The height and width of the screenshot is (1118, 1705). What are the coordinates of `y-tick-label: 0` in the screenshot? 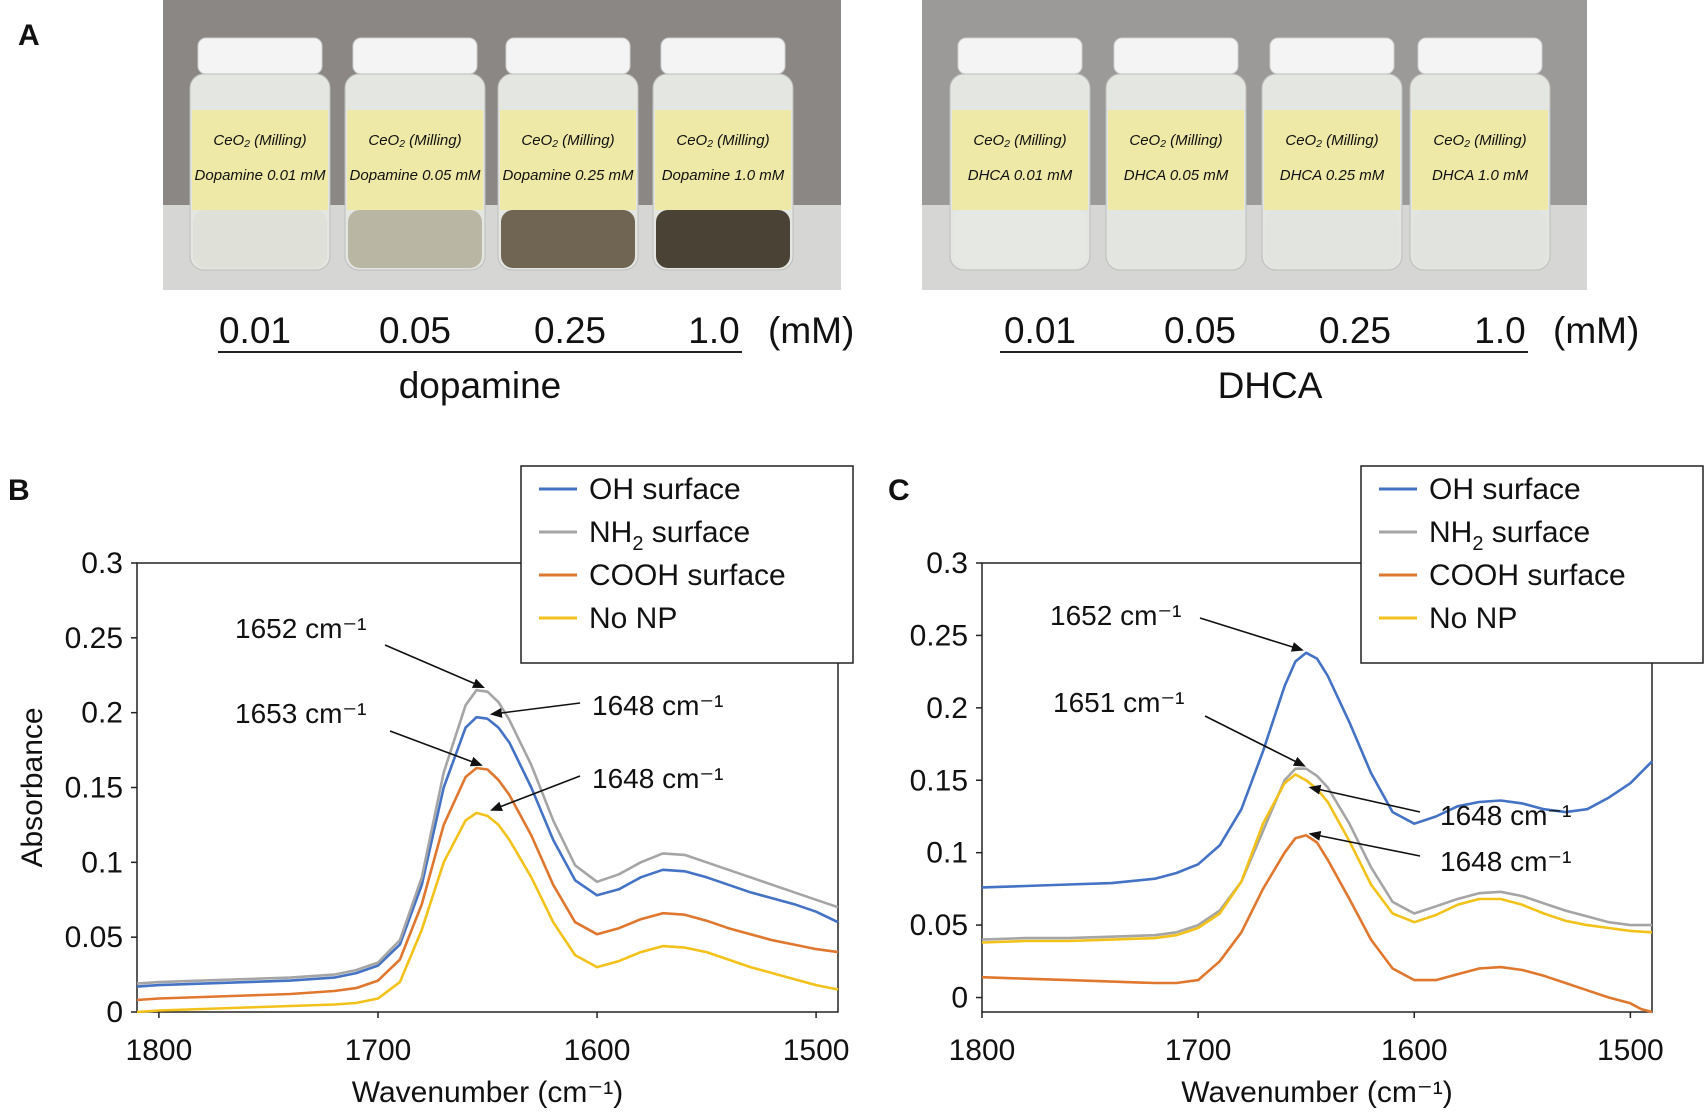 It's located at (114, 1012).